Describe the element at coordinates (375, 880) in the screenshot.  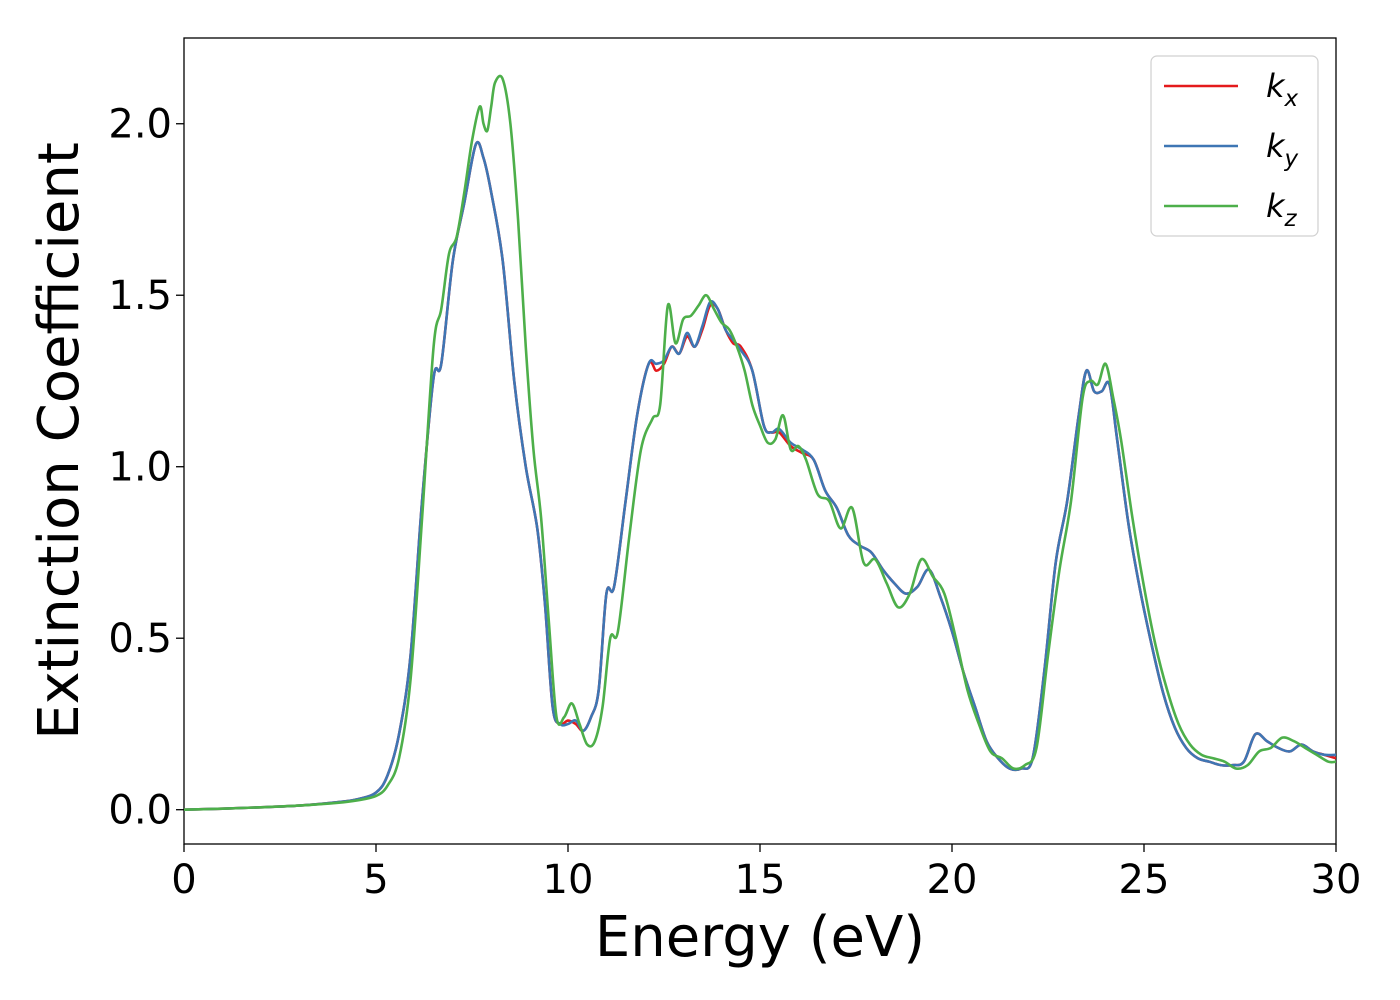
I see `x-tick-label: 5` at that location.